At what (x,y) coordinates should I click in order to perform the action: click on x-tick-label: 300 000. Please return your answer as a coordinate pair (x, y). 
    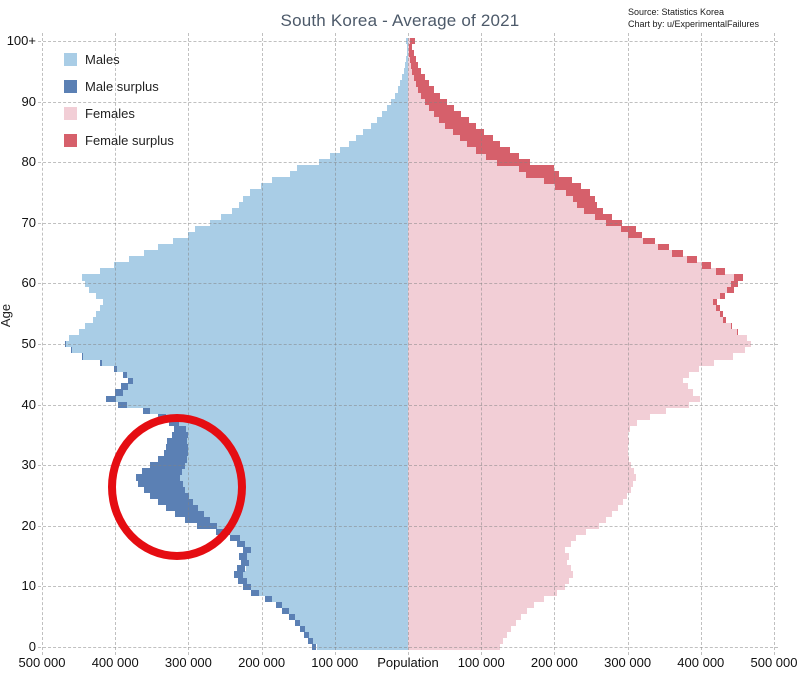
    Looking at the image, I should click on (628, 662).